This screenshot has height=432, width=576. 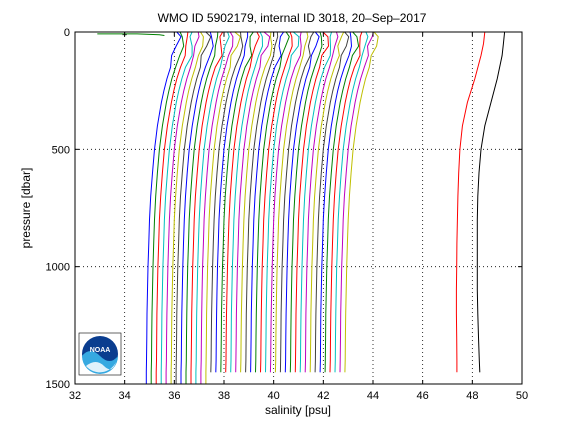 What do you see at coordinates (100, 350) in the screenshot?
I see `logo-text: NOAA` at bounding box center [100, 350].